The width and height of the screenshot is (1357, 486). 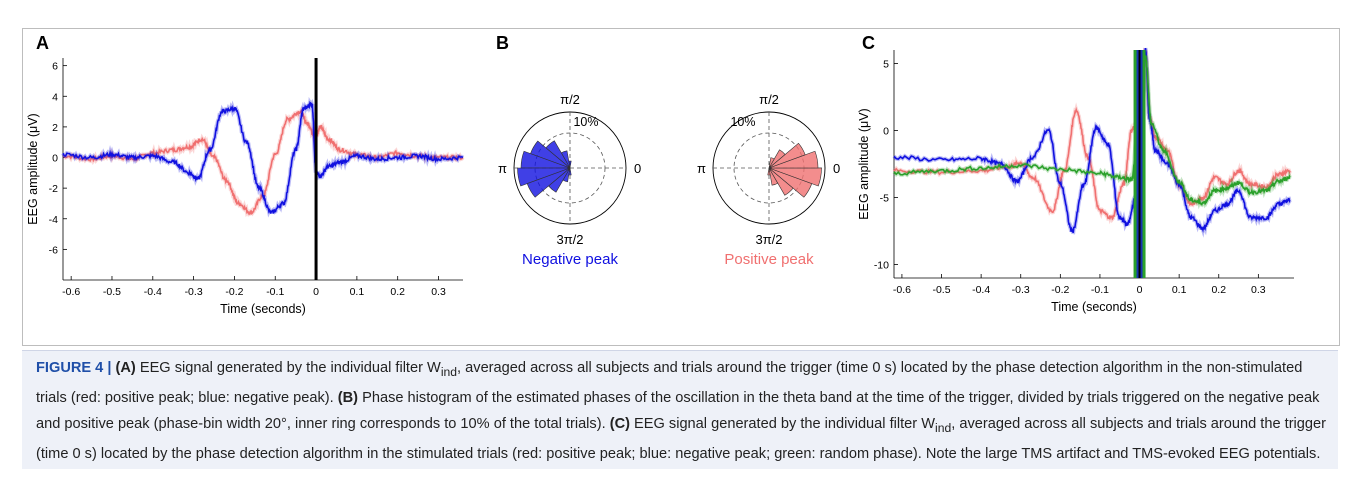 I want to click on panel-a-xtick-label: -0.6, so click(x=71, y=292).